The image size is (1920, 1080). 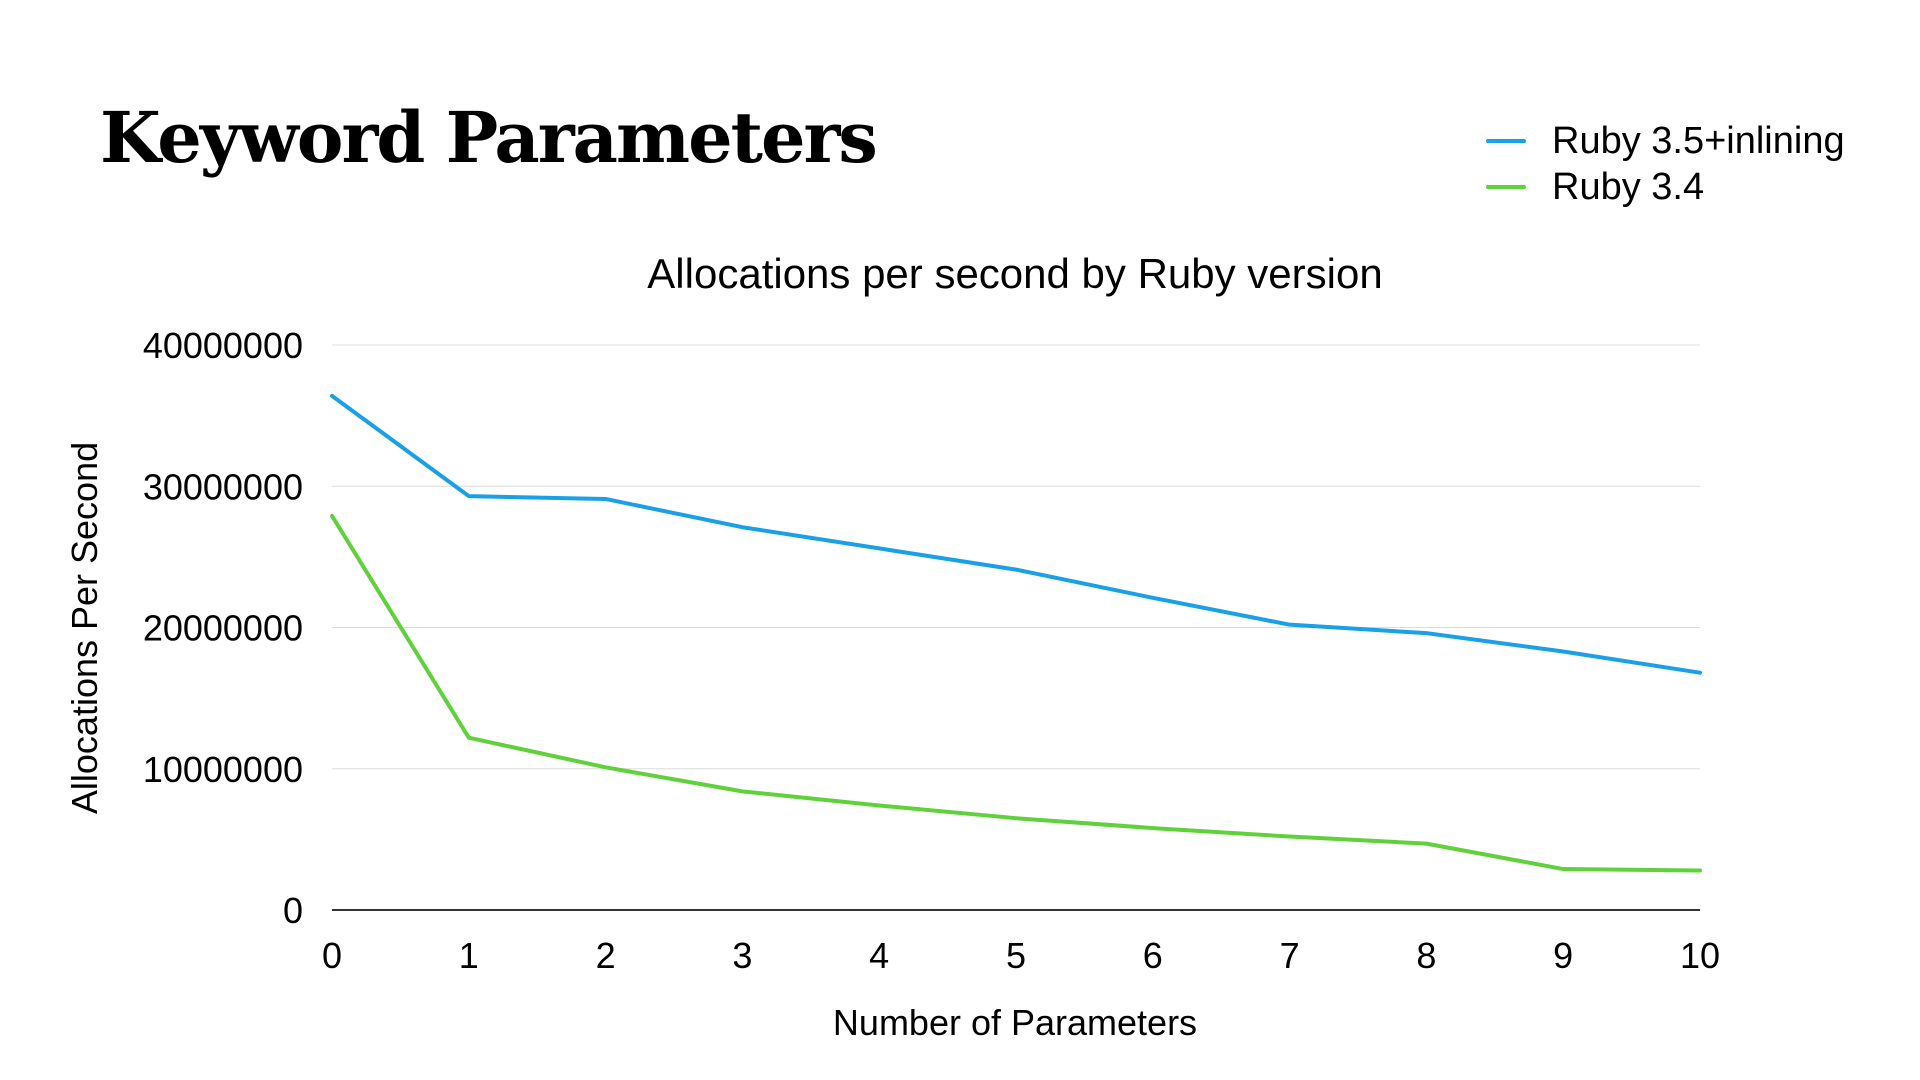 What do you see at coordinates (606, 955) in the screenshot?
I see `x-tick-label: 2` at bounding box center [606, 955].